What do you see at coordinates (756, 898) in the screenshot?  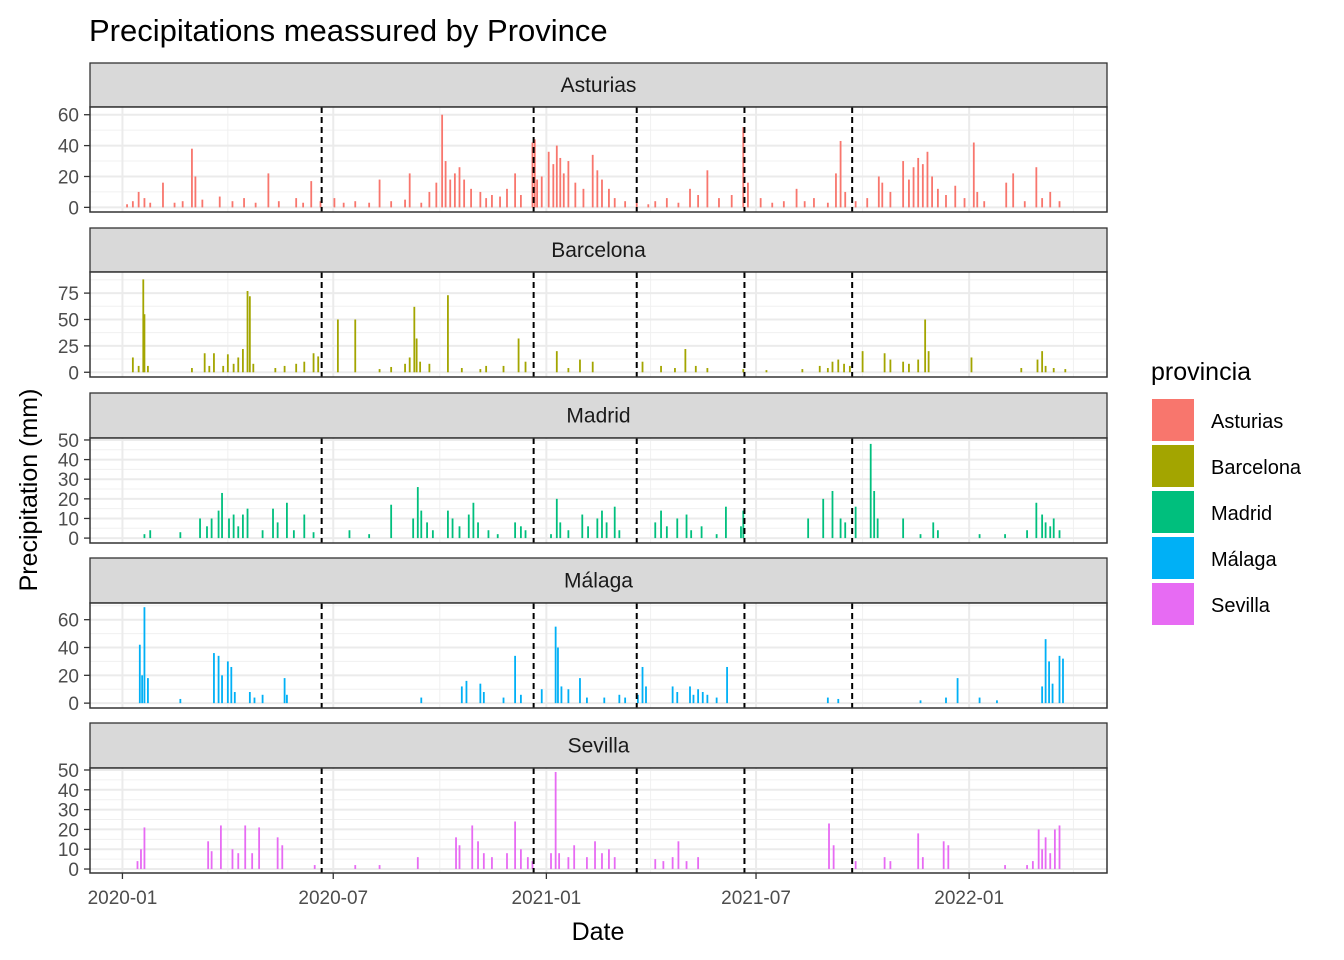 I see `x-tick-label: 2021-07` at bounding box center [756, 898].